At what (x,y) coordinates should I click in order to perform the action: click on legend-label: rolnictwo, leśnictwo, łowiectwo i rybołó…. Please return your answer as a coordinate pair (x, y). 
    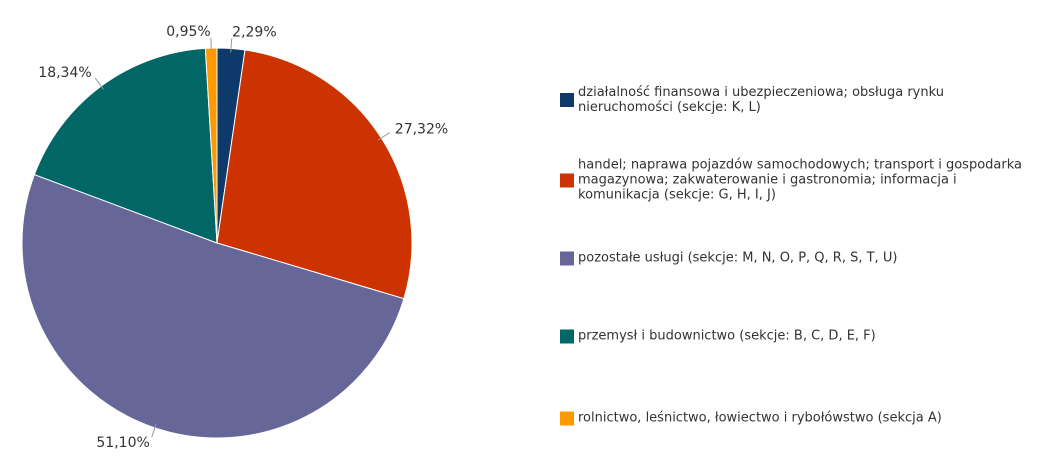
    Looking at the image, I should click on (760, 418).